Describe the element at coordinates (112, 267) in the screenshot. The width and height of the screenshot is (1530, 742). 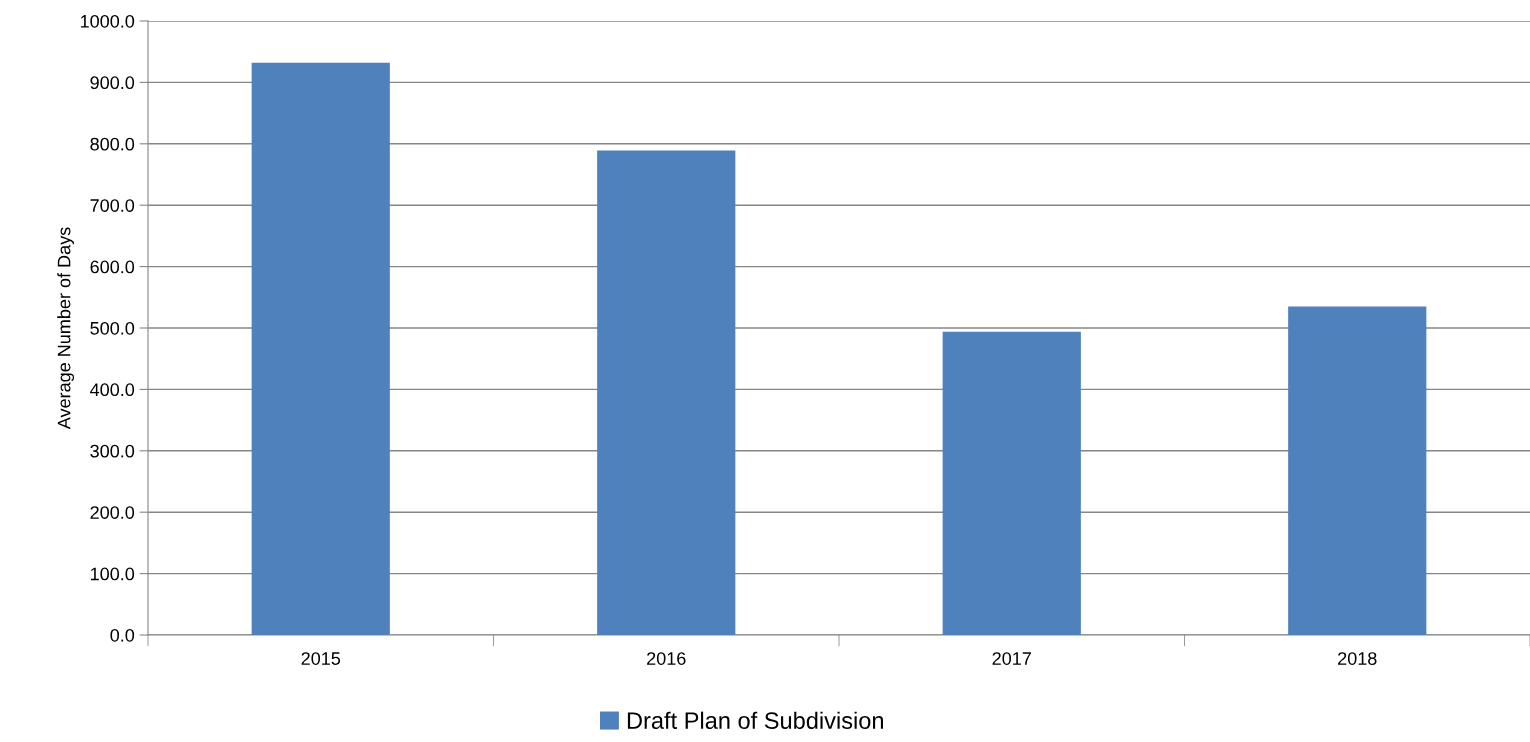
I see `y-tick-label: 600.0` at that location.